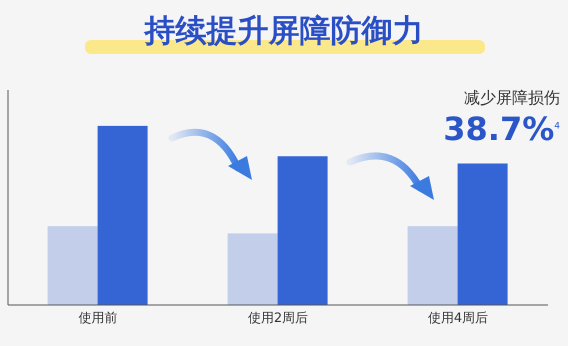 The image size is (568, 346). Describe the element at coordinates (511, 98) in the screenshot. I see `text: 减少屏障损伤` at that location.